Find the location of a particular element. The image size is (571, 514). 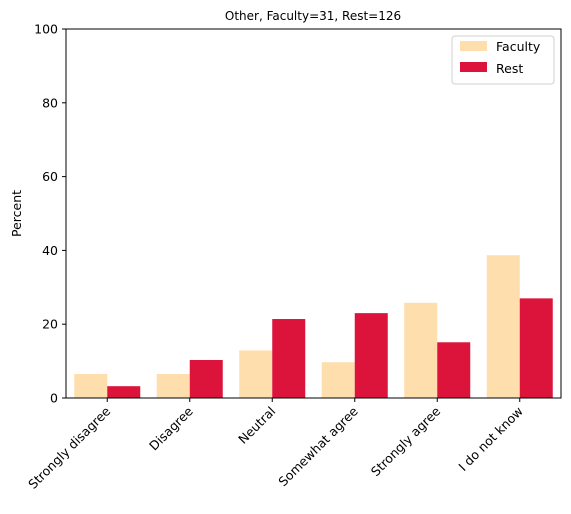

bar-faculty-disagree is located at coordinates (173, 386).